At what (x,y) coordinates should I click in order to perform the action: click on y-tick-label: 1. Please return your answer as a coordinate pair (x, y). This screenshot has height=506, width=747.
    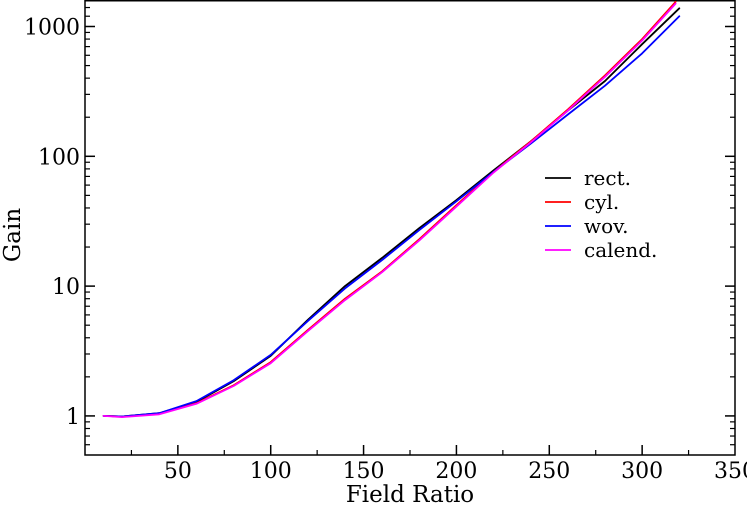
    Looking at the image, I should click on (73, 417).